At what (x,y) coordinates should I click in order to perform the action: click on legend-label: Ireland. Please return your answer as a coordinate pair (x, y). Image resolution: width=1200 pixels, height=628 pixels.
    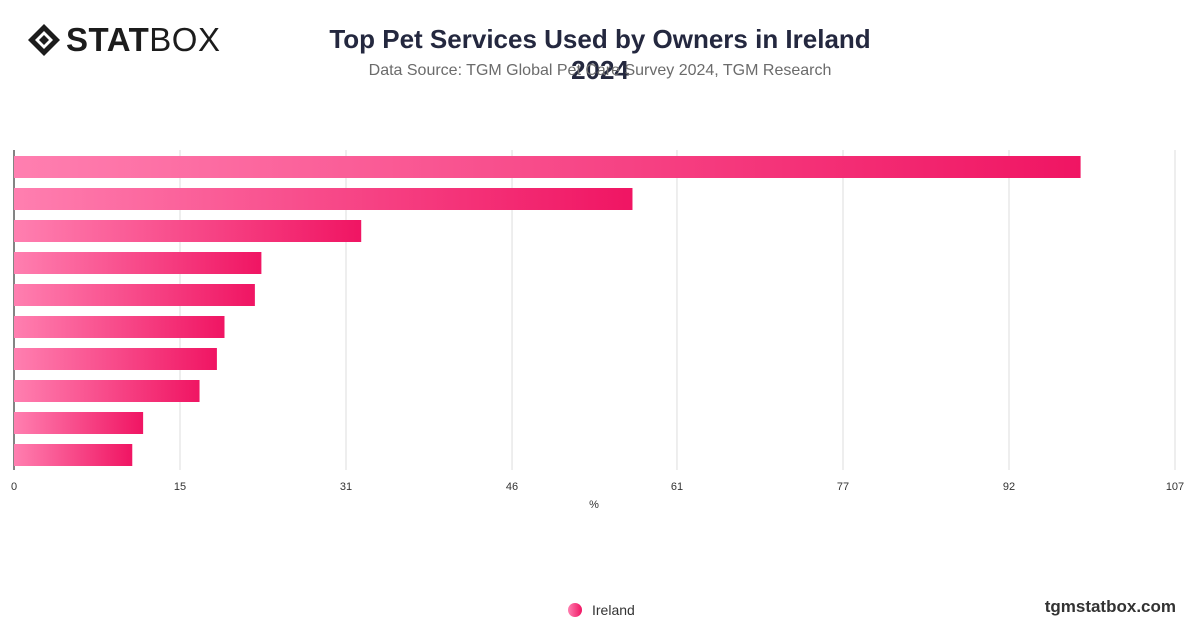
    Looking at the image, I should click on (613, 610).